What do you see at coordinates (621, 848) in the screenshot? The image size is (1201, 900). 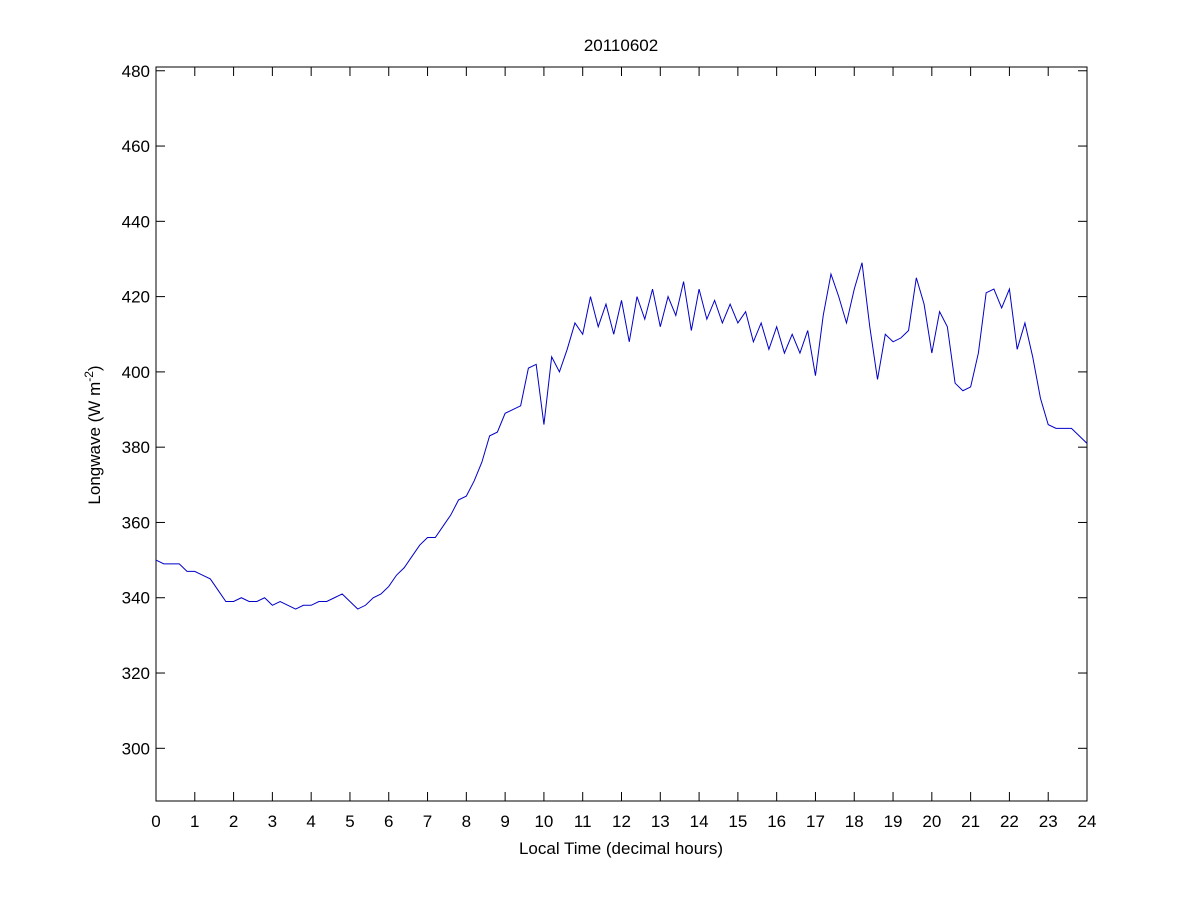 I see `x-axis-label: Local Time (decimal hours)` at bounding box center [621, 848].